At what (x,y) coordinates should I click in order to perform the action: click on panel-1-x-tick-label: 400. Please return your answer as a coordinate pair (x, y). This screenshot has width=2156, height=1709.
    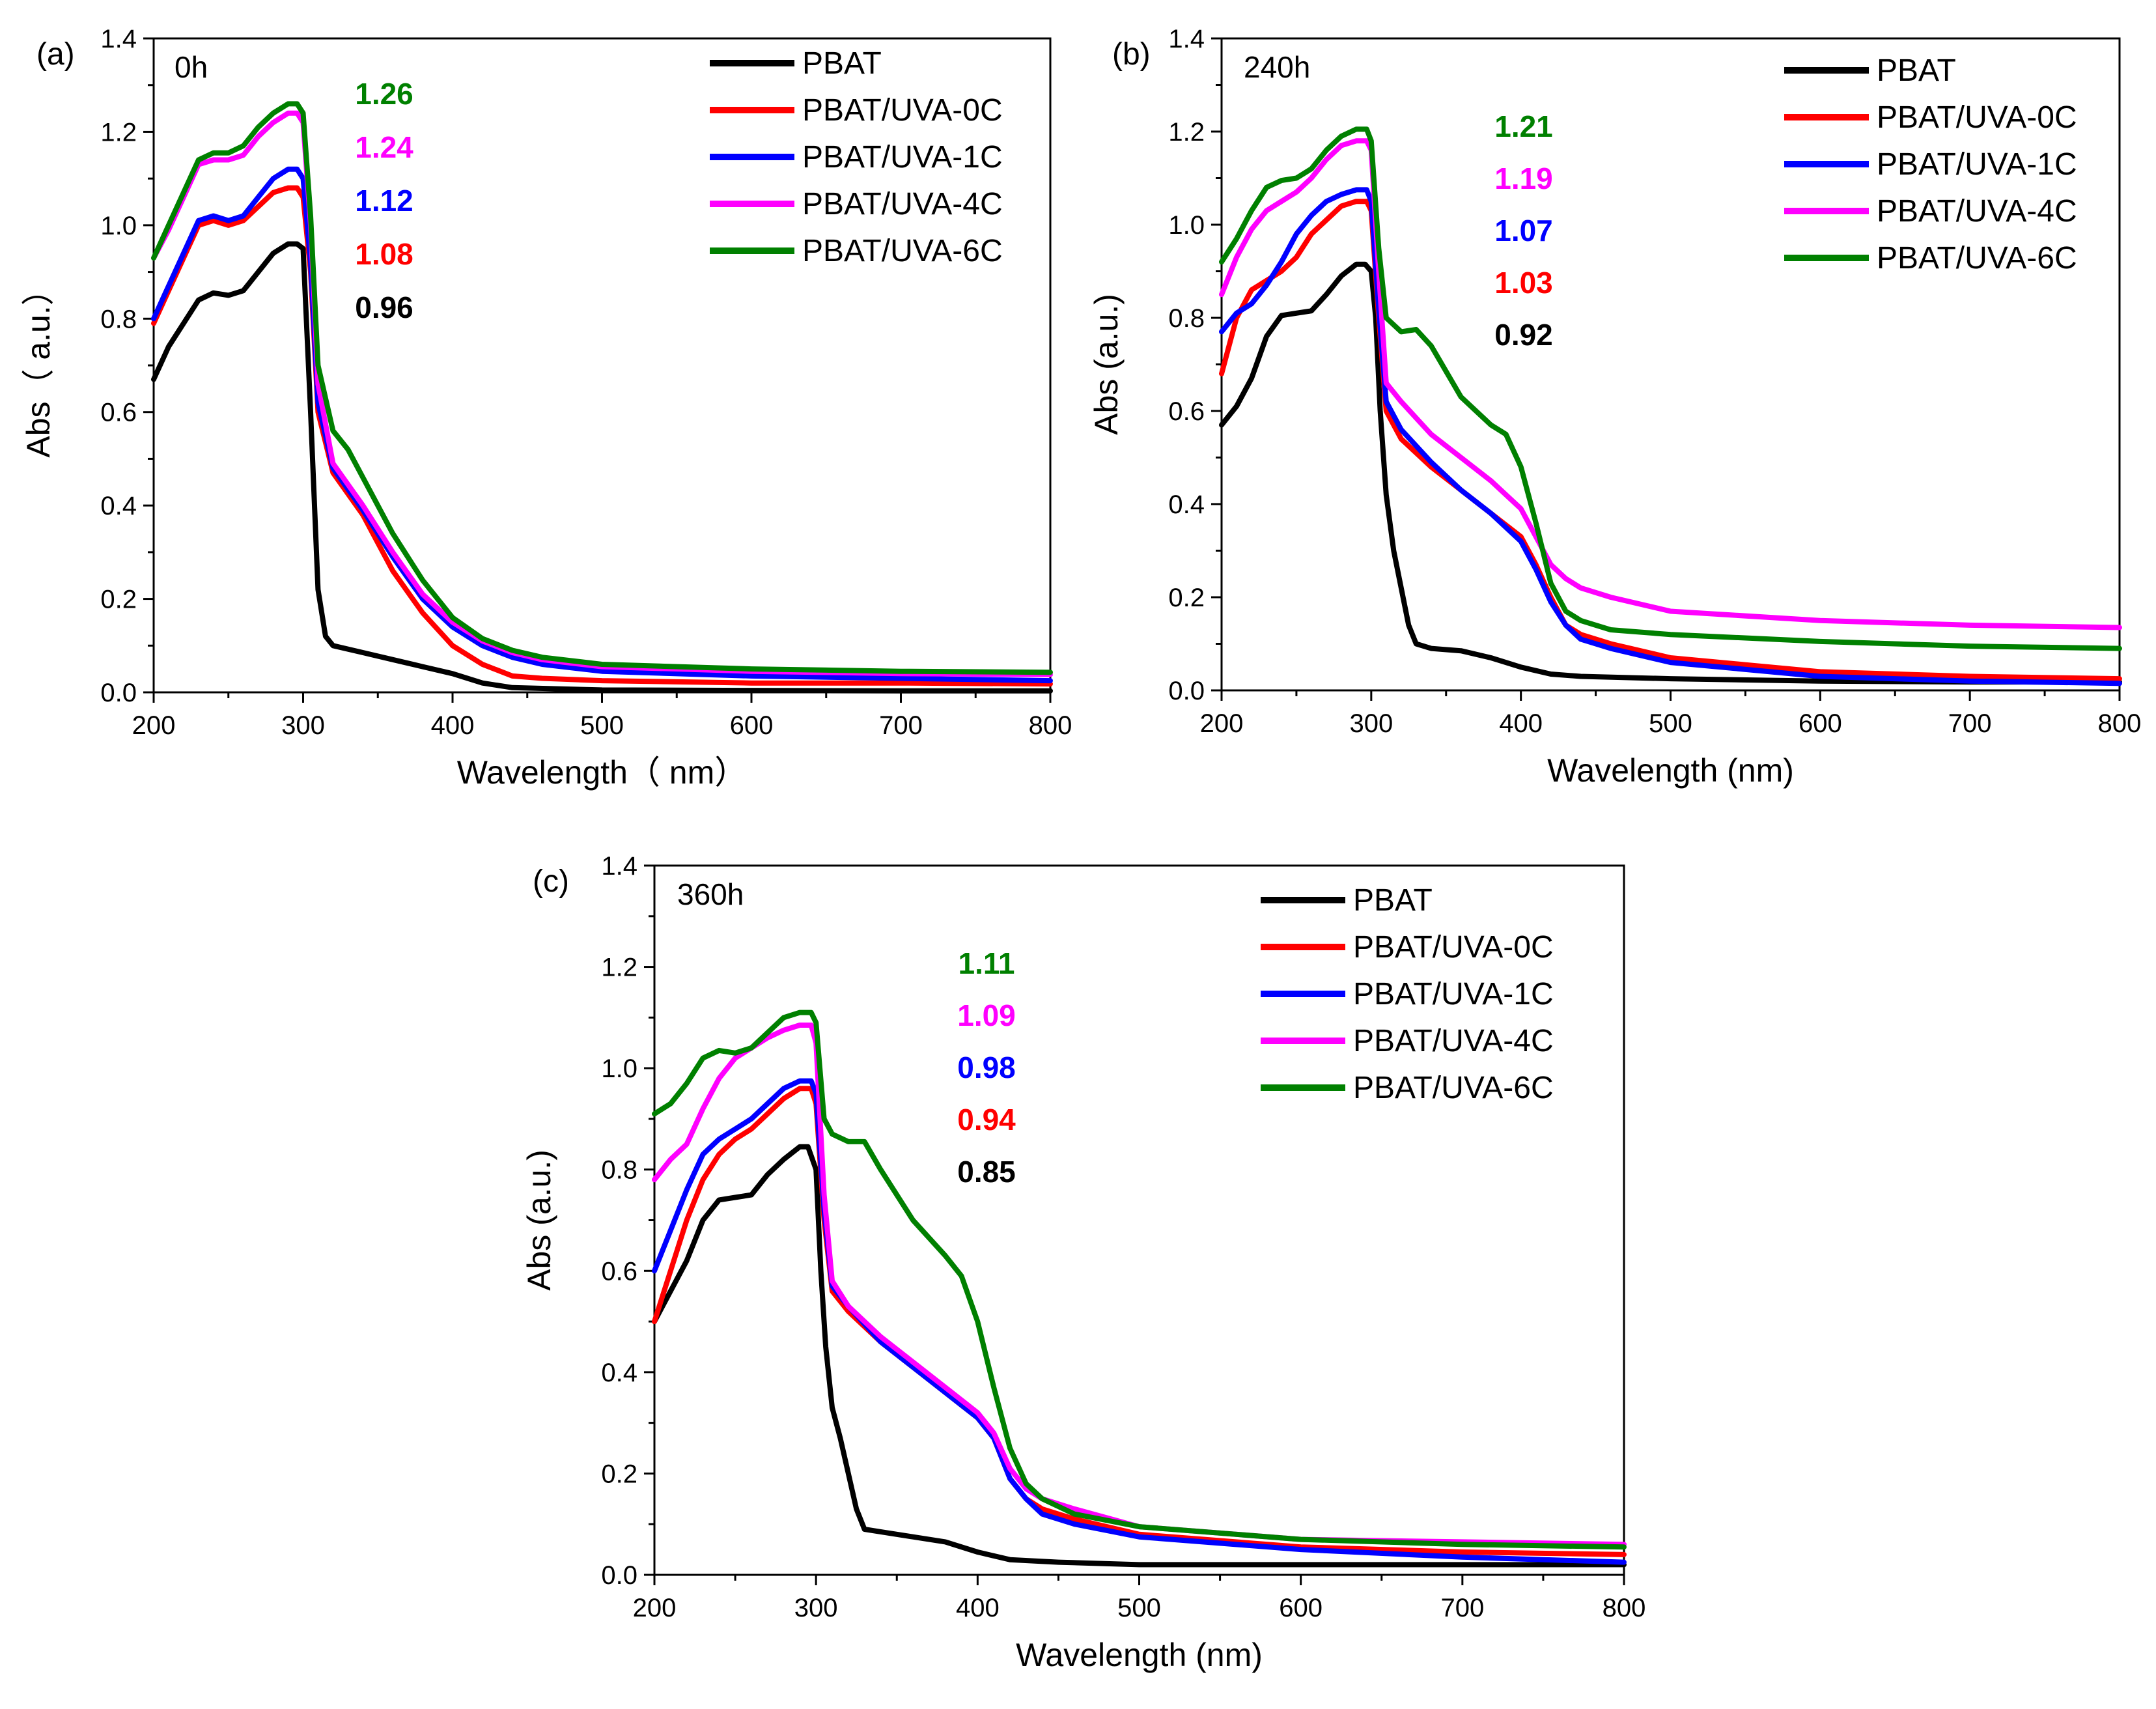
    Looking at the image, I should click on (453, 725).